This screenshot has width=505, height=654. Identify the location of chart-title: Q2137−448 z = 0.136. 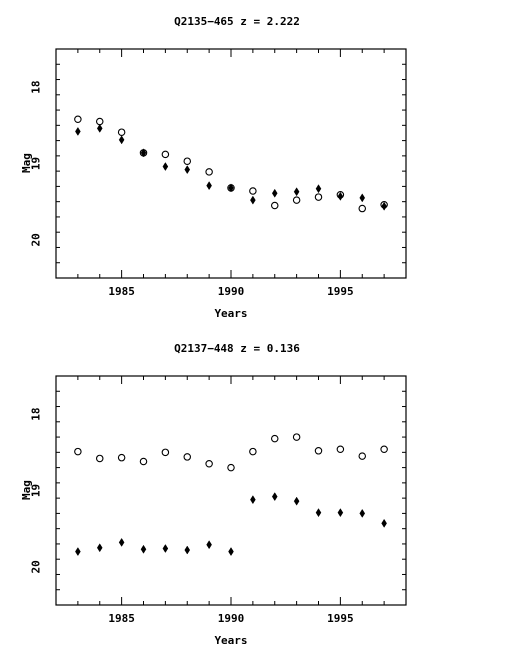
(237, 348).